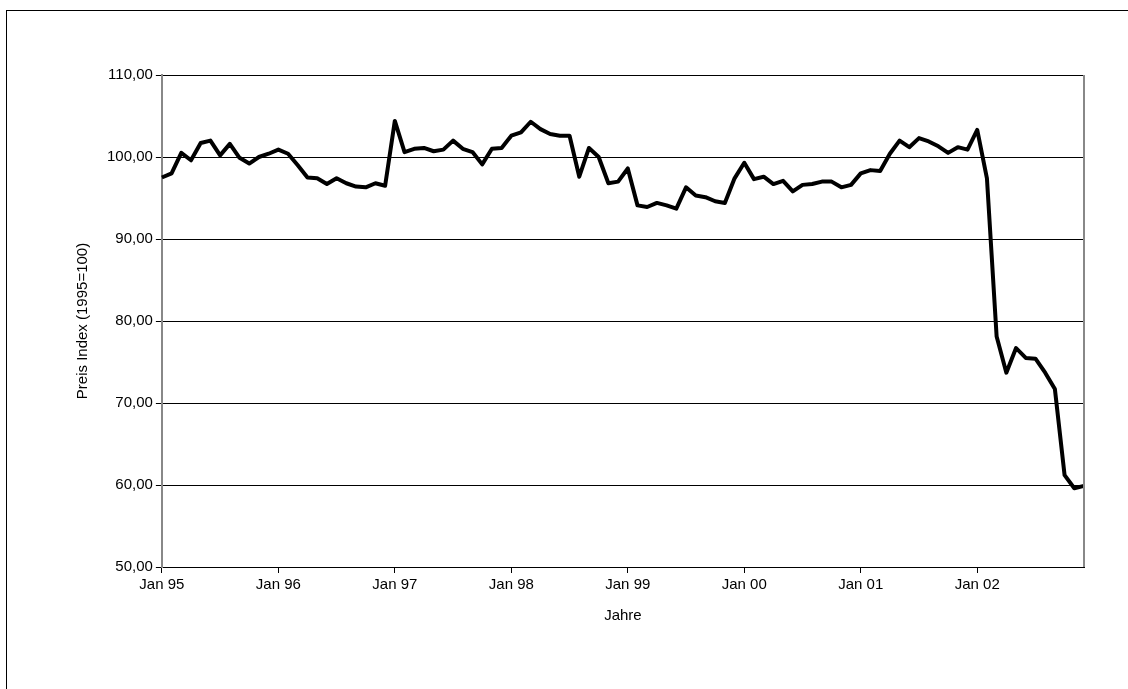 This screenshot has height=689, width=1128. Describe the element at coordinates (744, 584) in the screenshot. I see `x-tick-label: Jan 00` at that location.